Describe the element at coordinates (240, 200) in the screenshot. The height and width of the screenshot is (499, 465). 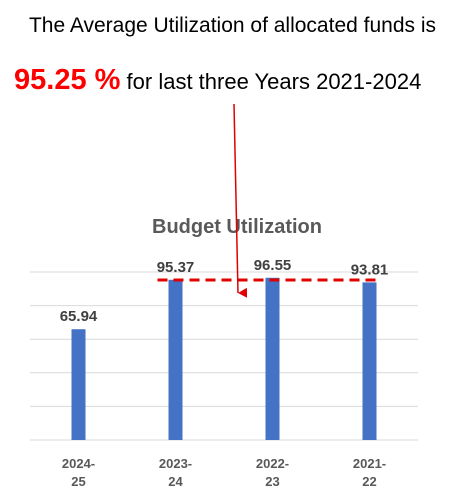
I see `pointer-arrow` at that location.